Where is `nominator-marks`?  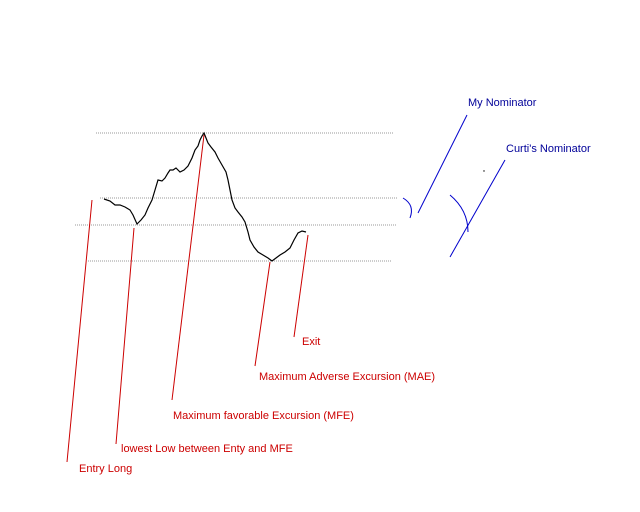
nominator-marks is located at coordinates (454, 186).